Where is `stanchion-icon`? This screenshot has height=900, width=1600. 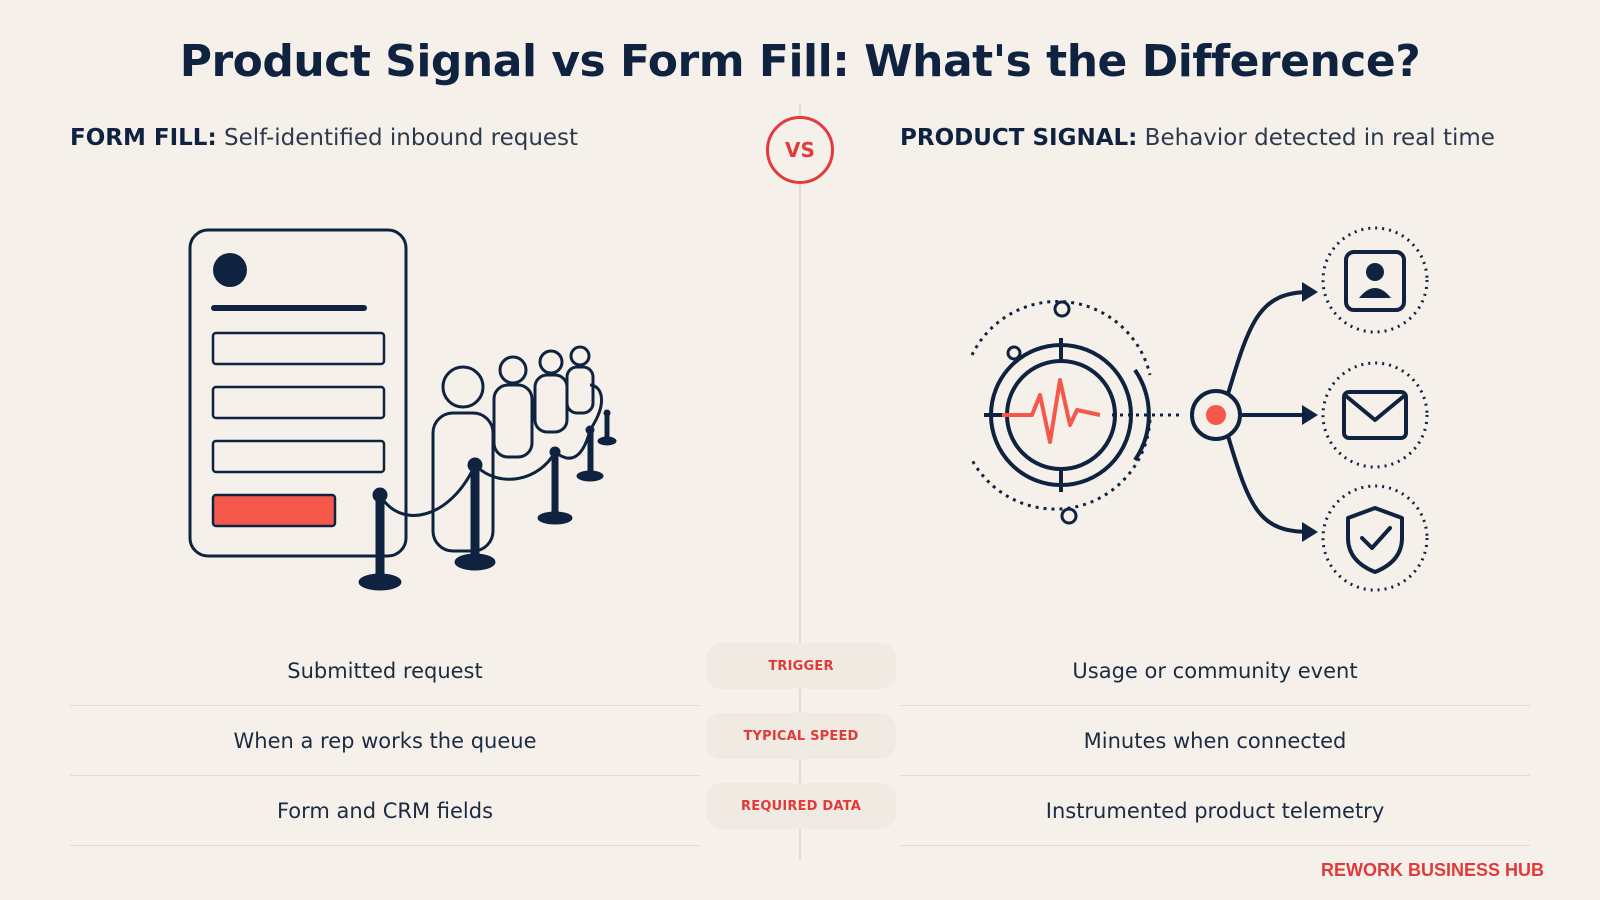 stanchion-icon is located at coordinates (487, 487).